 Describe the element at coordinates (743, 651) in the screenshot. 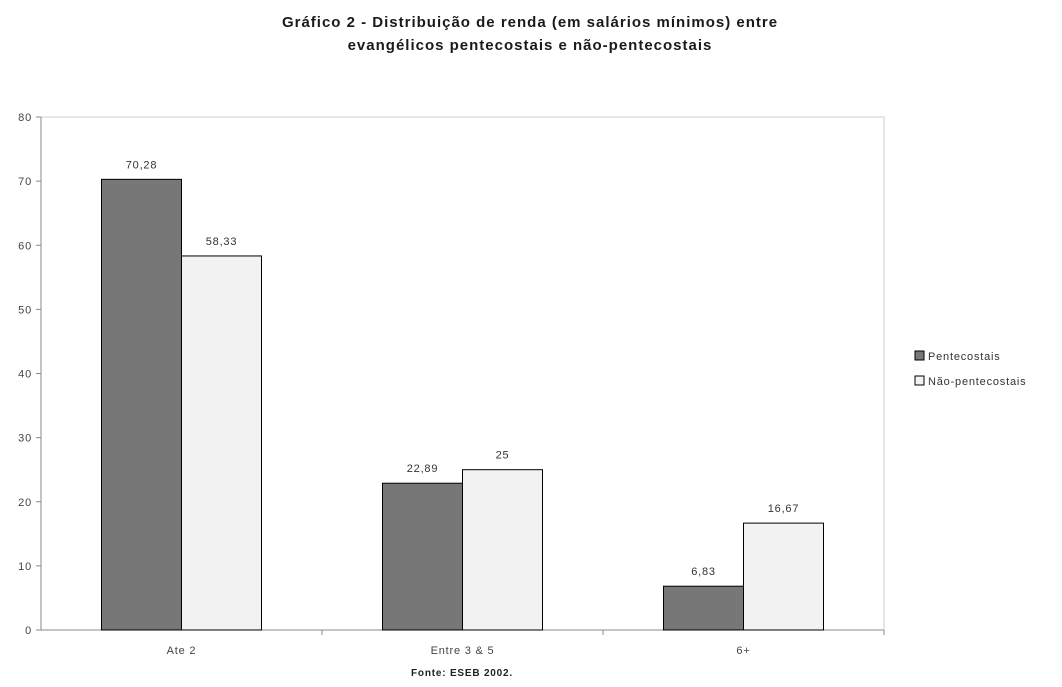

I see `category-label: 6+` at that location.